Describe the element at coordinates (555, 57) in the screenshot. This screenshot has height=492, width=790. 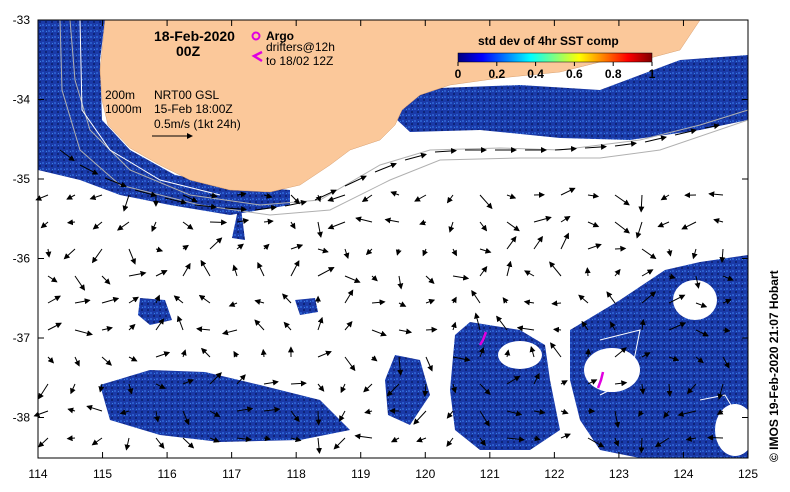
I see `colorbar` at that location.